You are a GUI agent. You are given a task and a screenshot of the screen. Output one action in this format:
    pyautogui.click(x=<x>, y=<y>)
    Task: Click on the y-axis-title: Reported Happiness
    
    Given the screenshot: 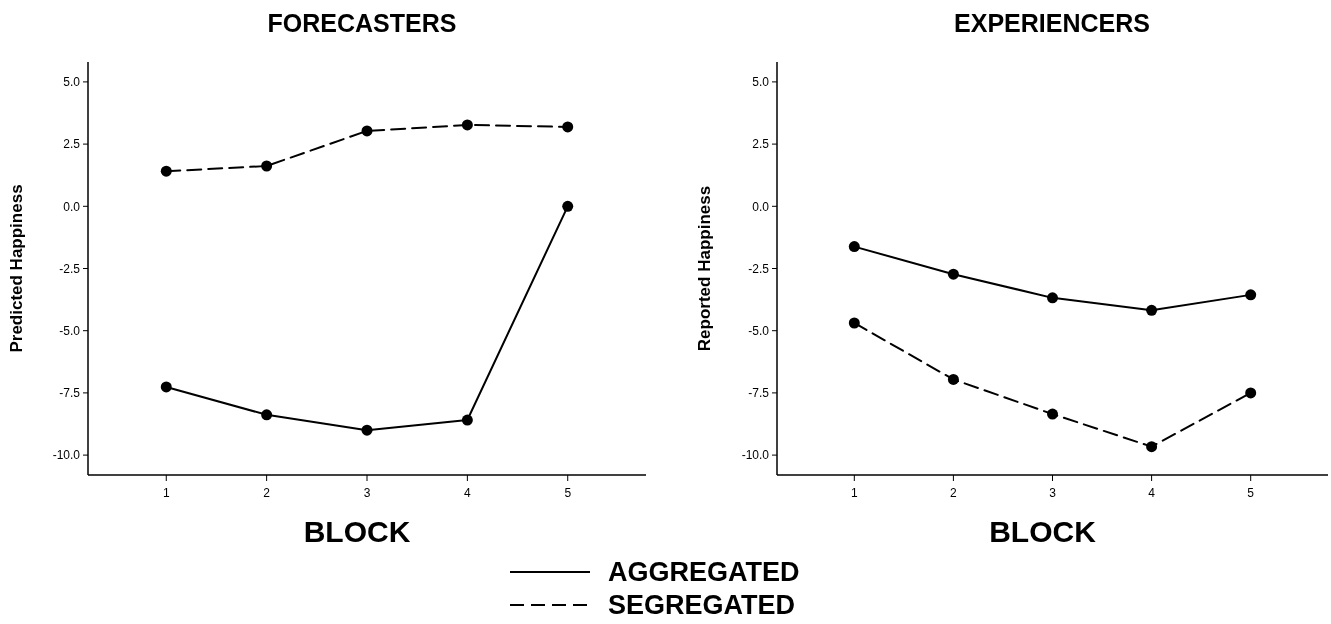 What is the action you would take?
    pyautogui.click(x=704, y=268)
    